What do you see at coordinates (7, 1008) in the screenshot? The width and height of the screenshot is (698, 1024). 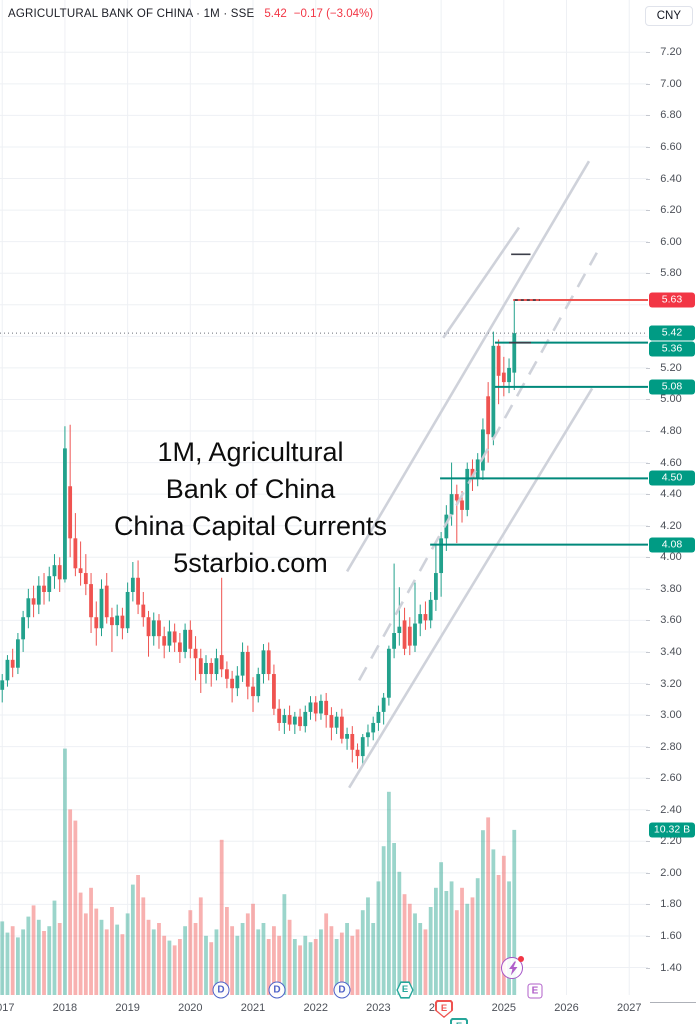 I see `time-axis-label: 2017` at bounding box center [7, 1008].